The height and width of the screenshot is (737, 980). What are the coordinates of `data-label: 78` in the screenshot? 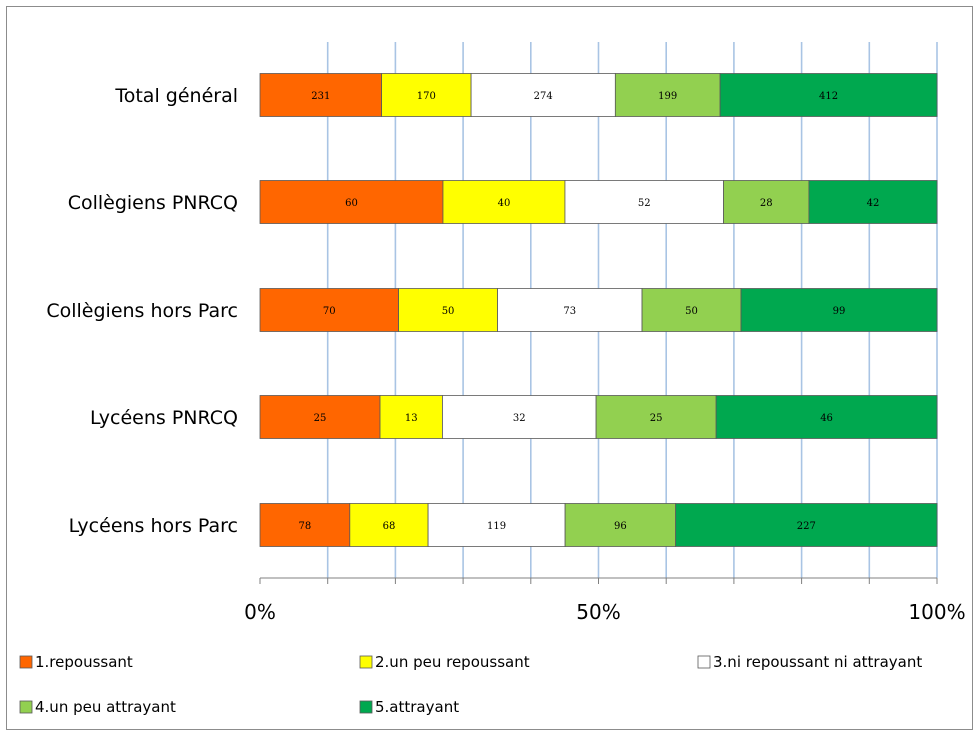 It's located at (305, 526).